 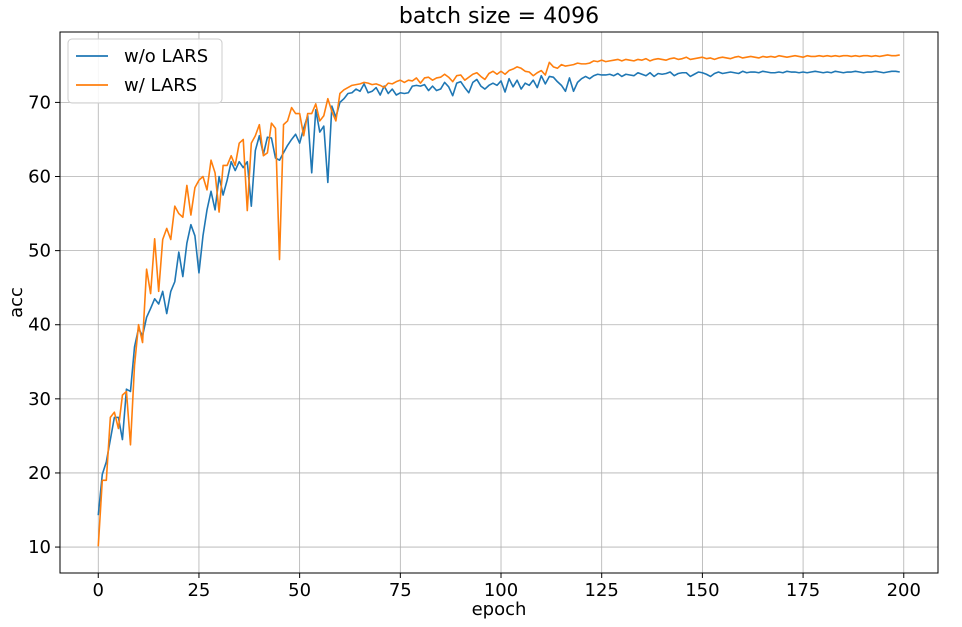 What do you see at coordinates (904, 590) in the screenshot?
I see `x-tick-label: 200` at bounding box center [904, 590].